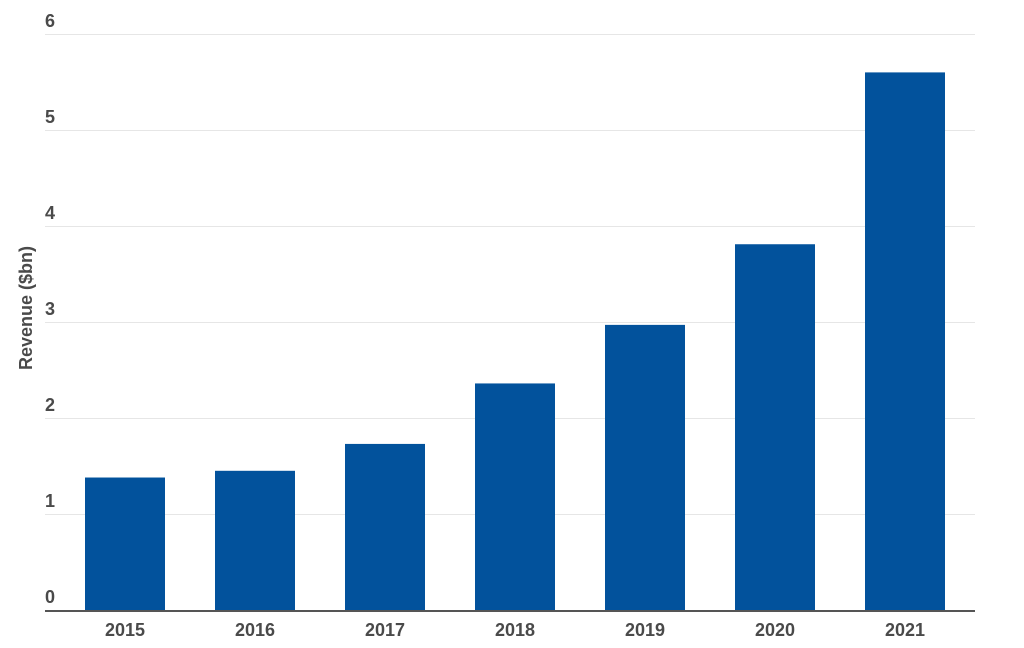 The image size is (1024, 648). Describe the element at coordinates (50, 405) in the screenshot. I see `y-tick-label: 2` at that location.